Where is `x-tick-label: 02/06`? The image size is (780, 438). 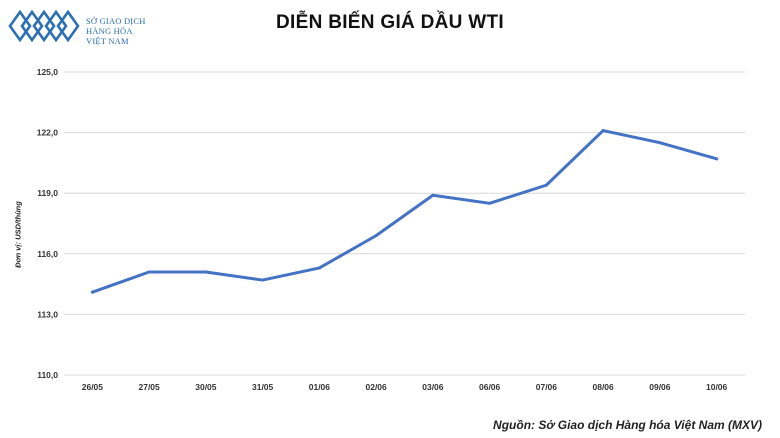 x-tick-label: 02/06 is located at coordinates (376, 387).